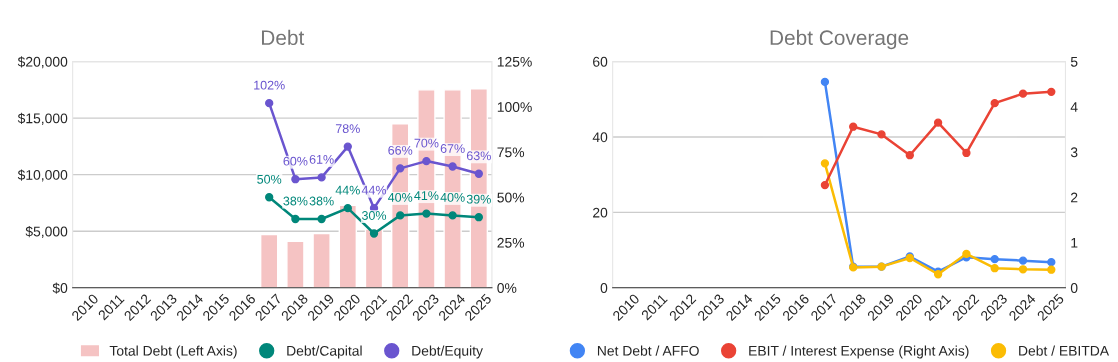 This screenshot has width=1118, height=362. What do you see at coordinates (514, 107) in the screenshot?
I see `y2-tick-label: 100%` at bounding box center [514, 107].